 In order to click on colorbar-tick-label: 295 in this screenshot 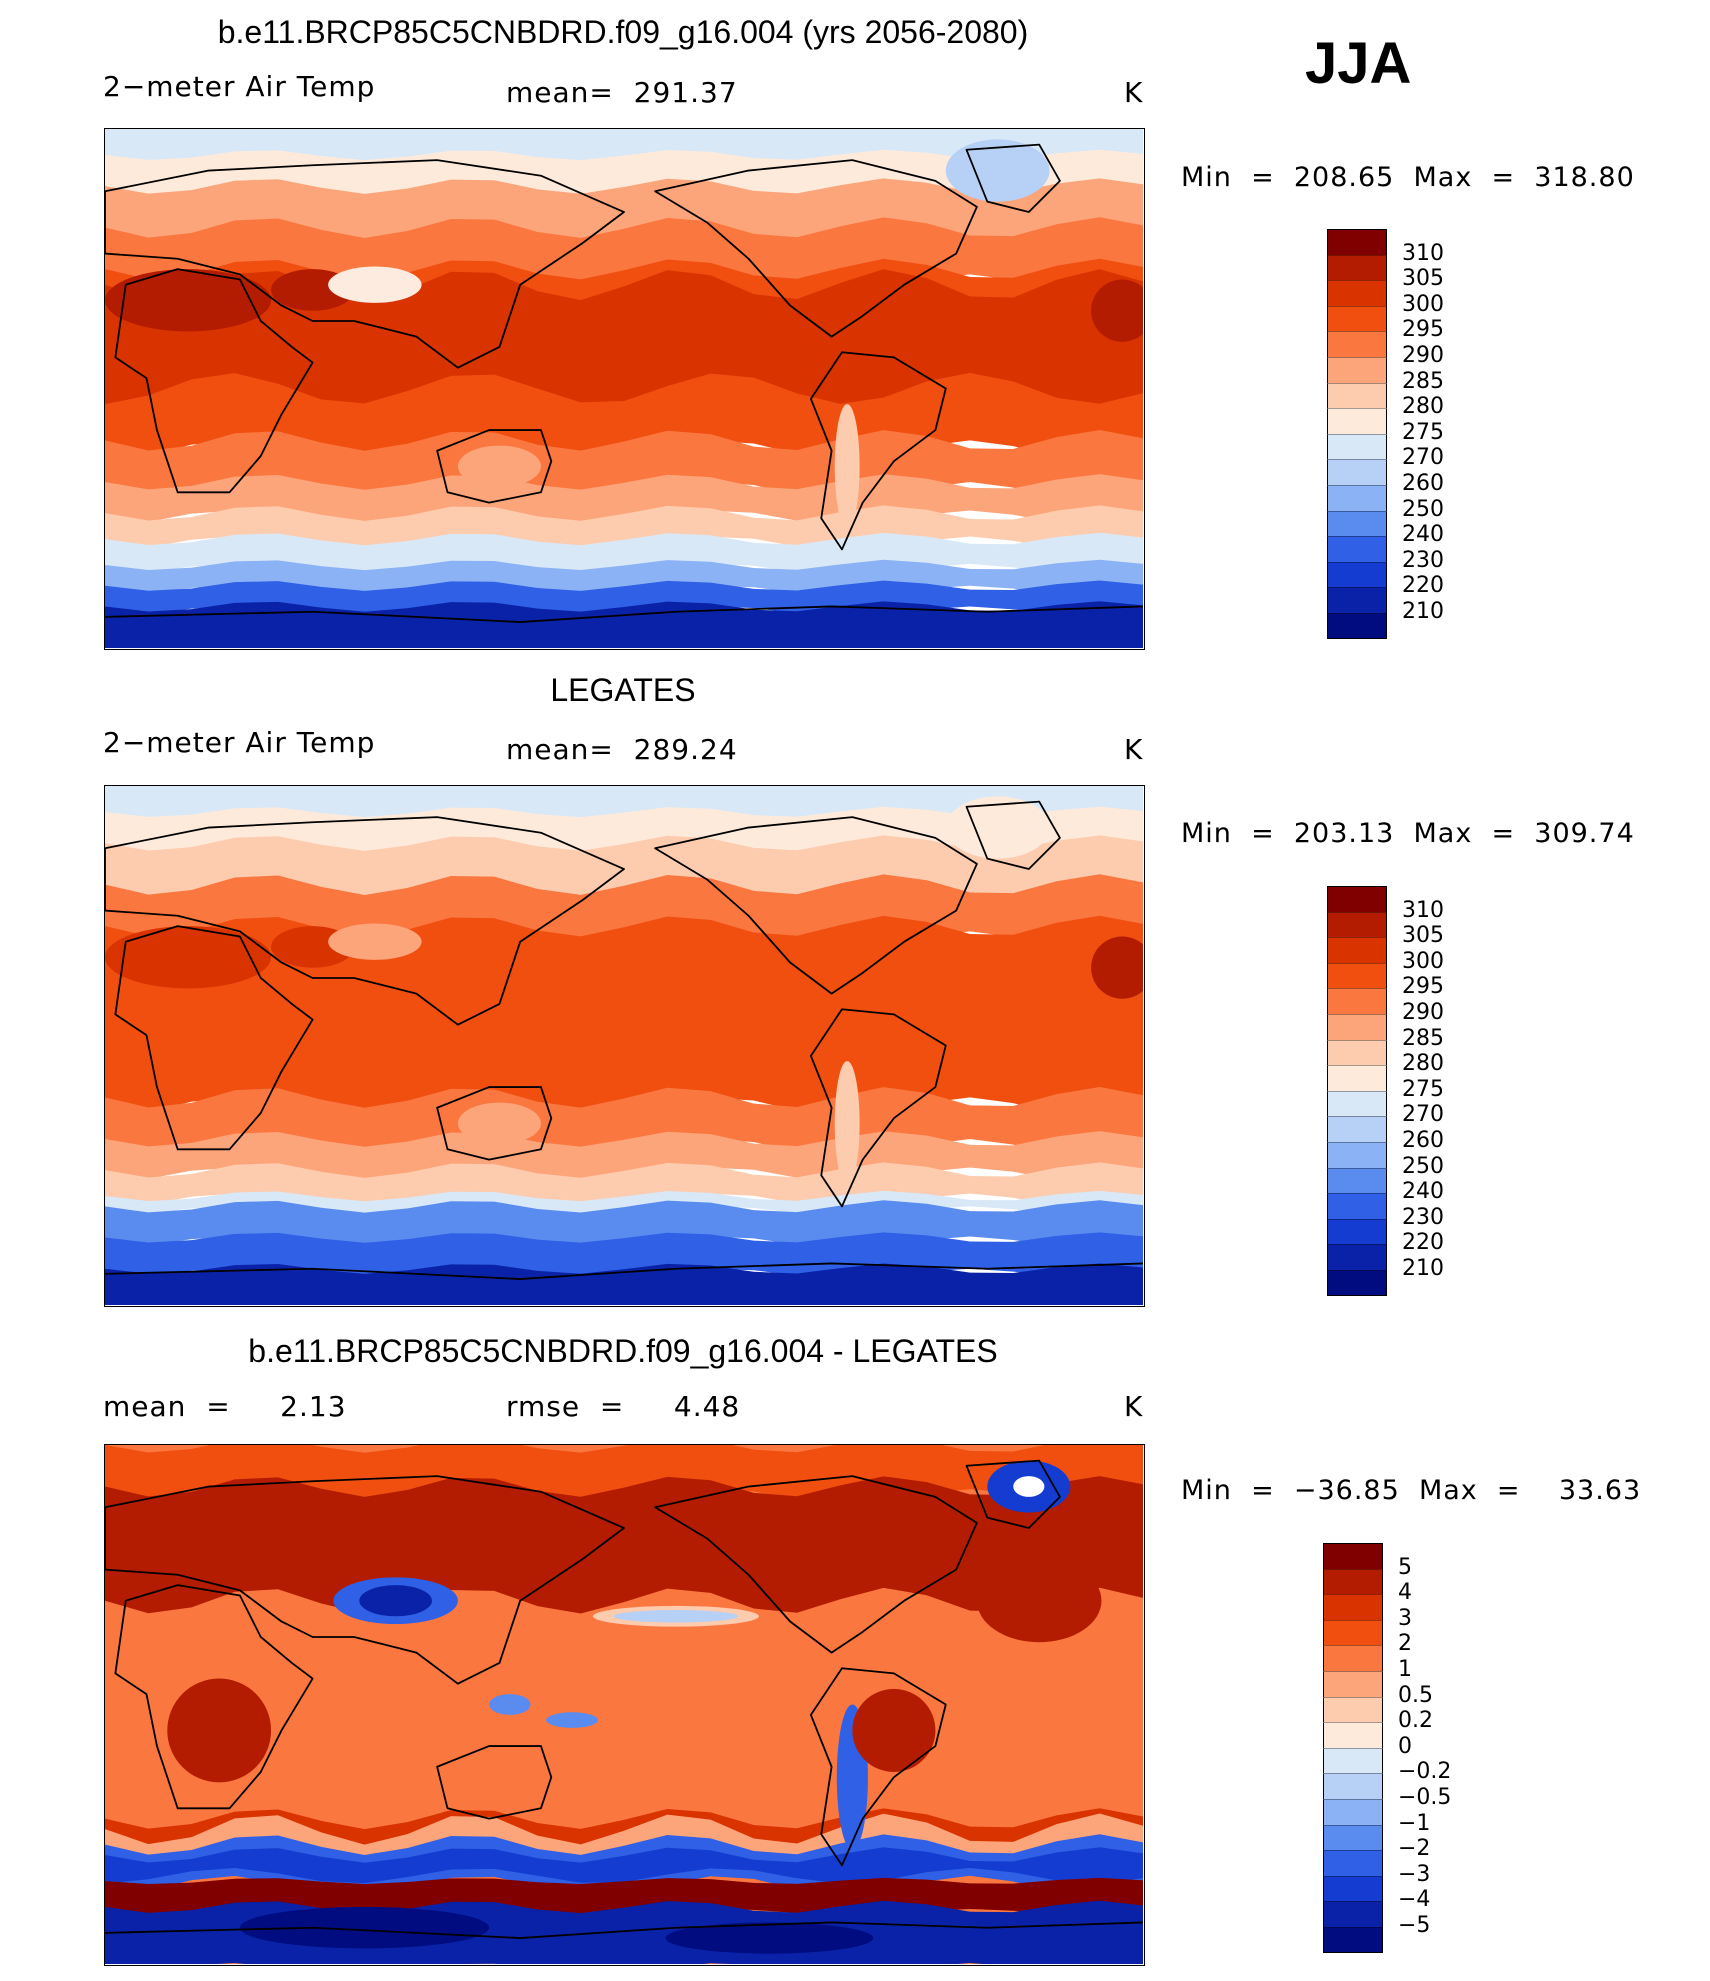, I will do `click(1423, 330)`.